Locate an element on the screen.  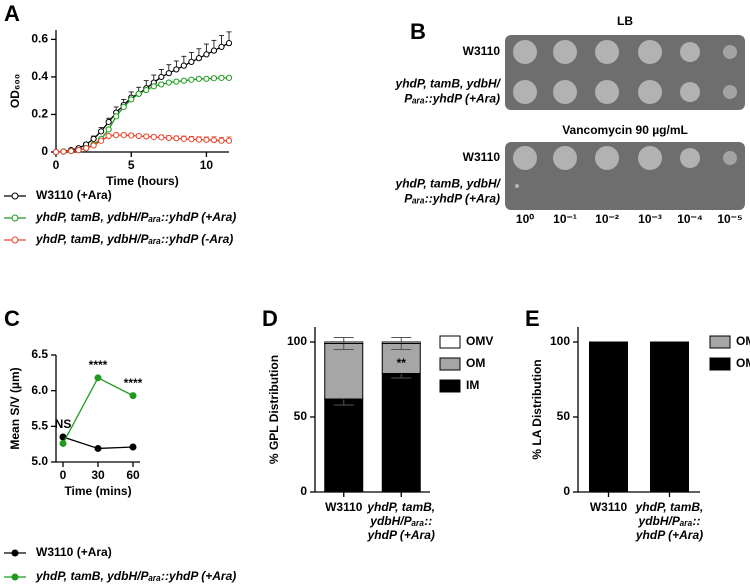
plate-title: Vancomycin 90 µg/mL is located at coordinates (625, 130).